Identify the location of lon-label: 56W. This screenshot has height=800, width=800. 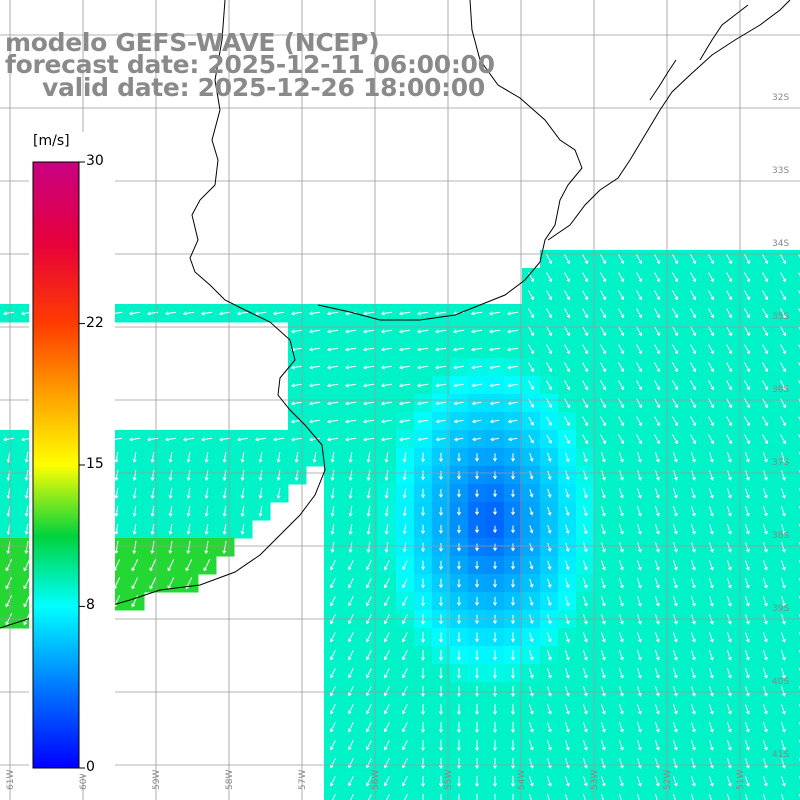
(376, 780).